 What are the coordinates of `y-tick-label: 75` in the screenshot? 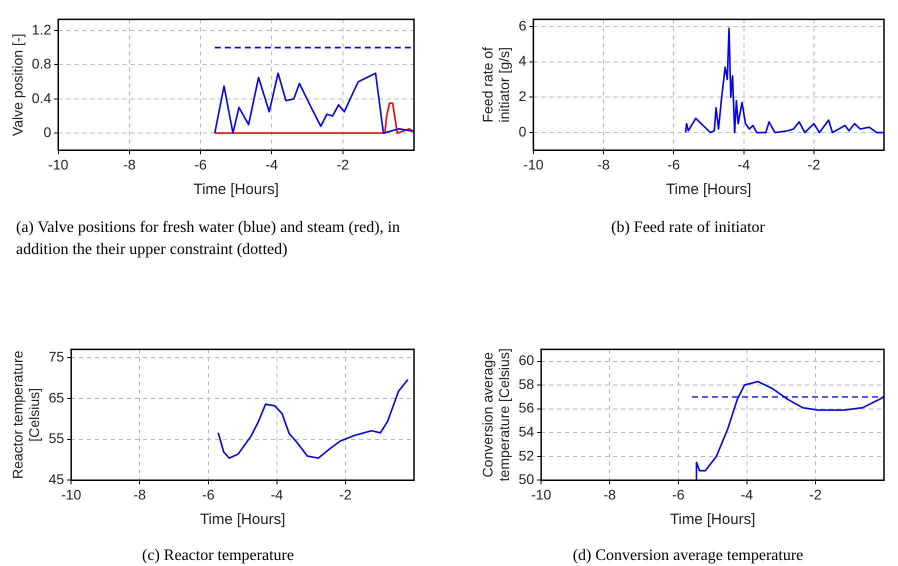 It's located at (56, 356).